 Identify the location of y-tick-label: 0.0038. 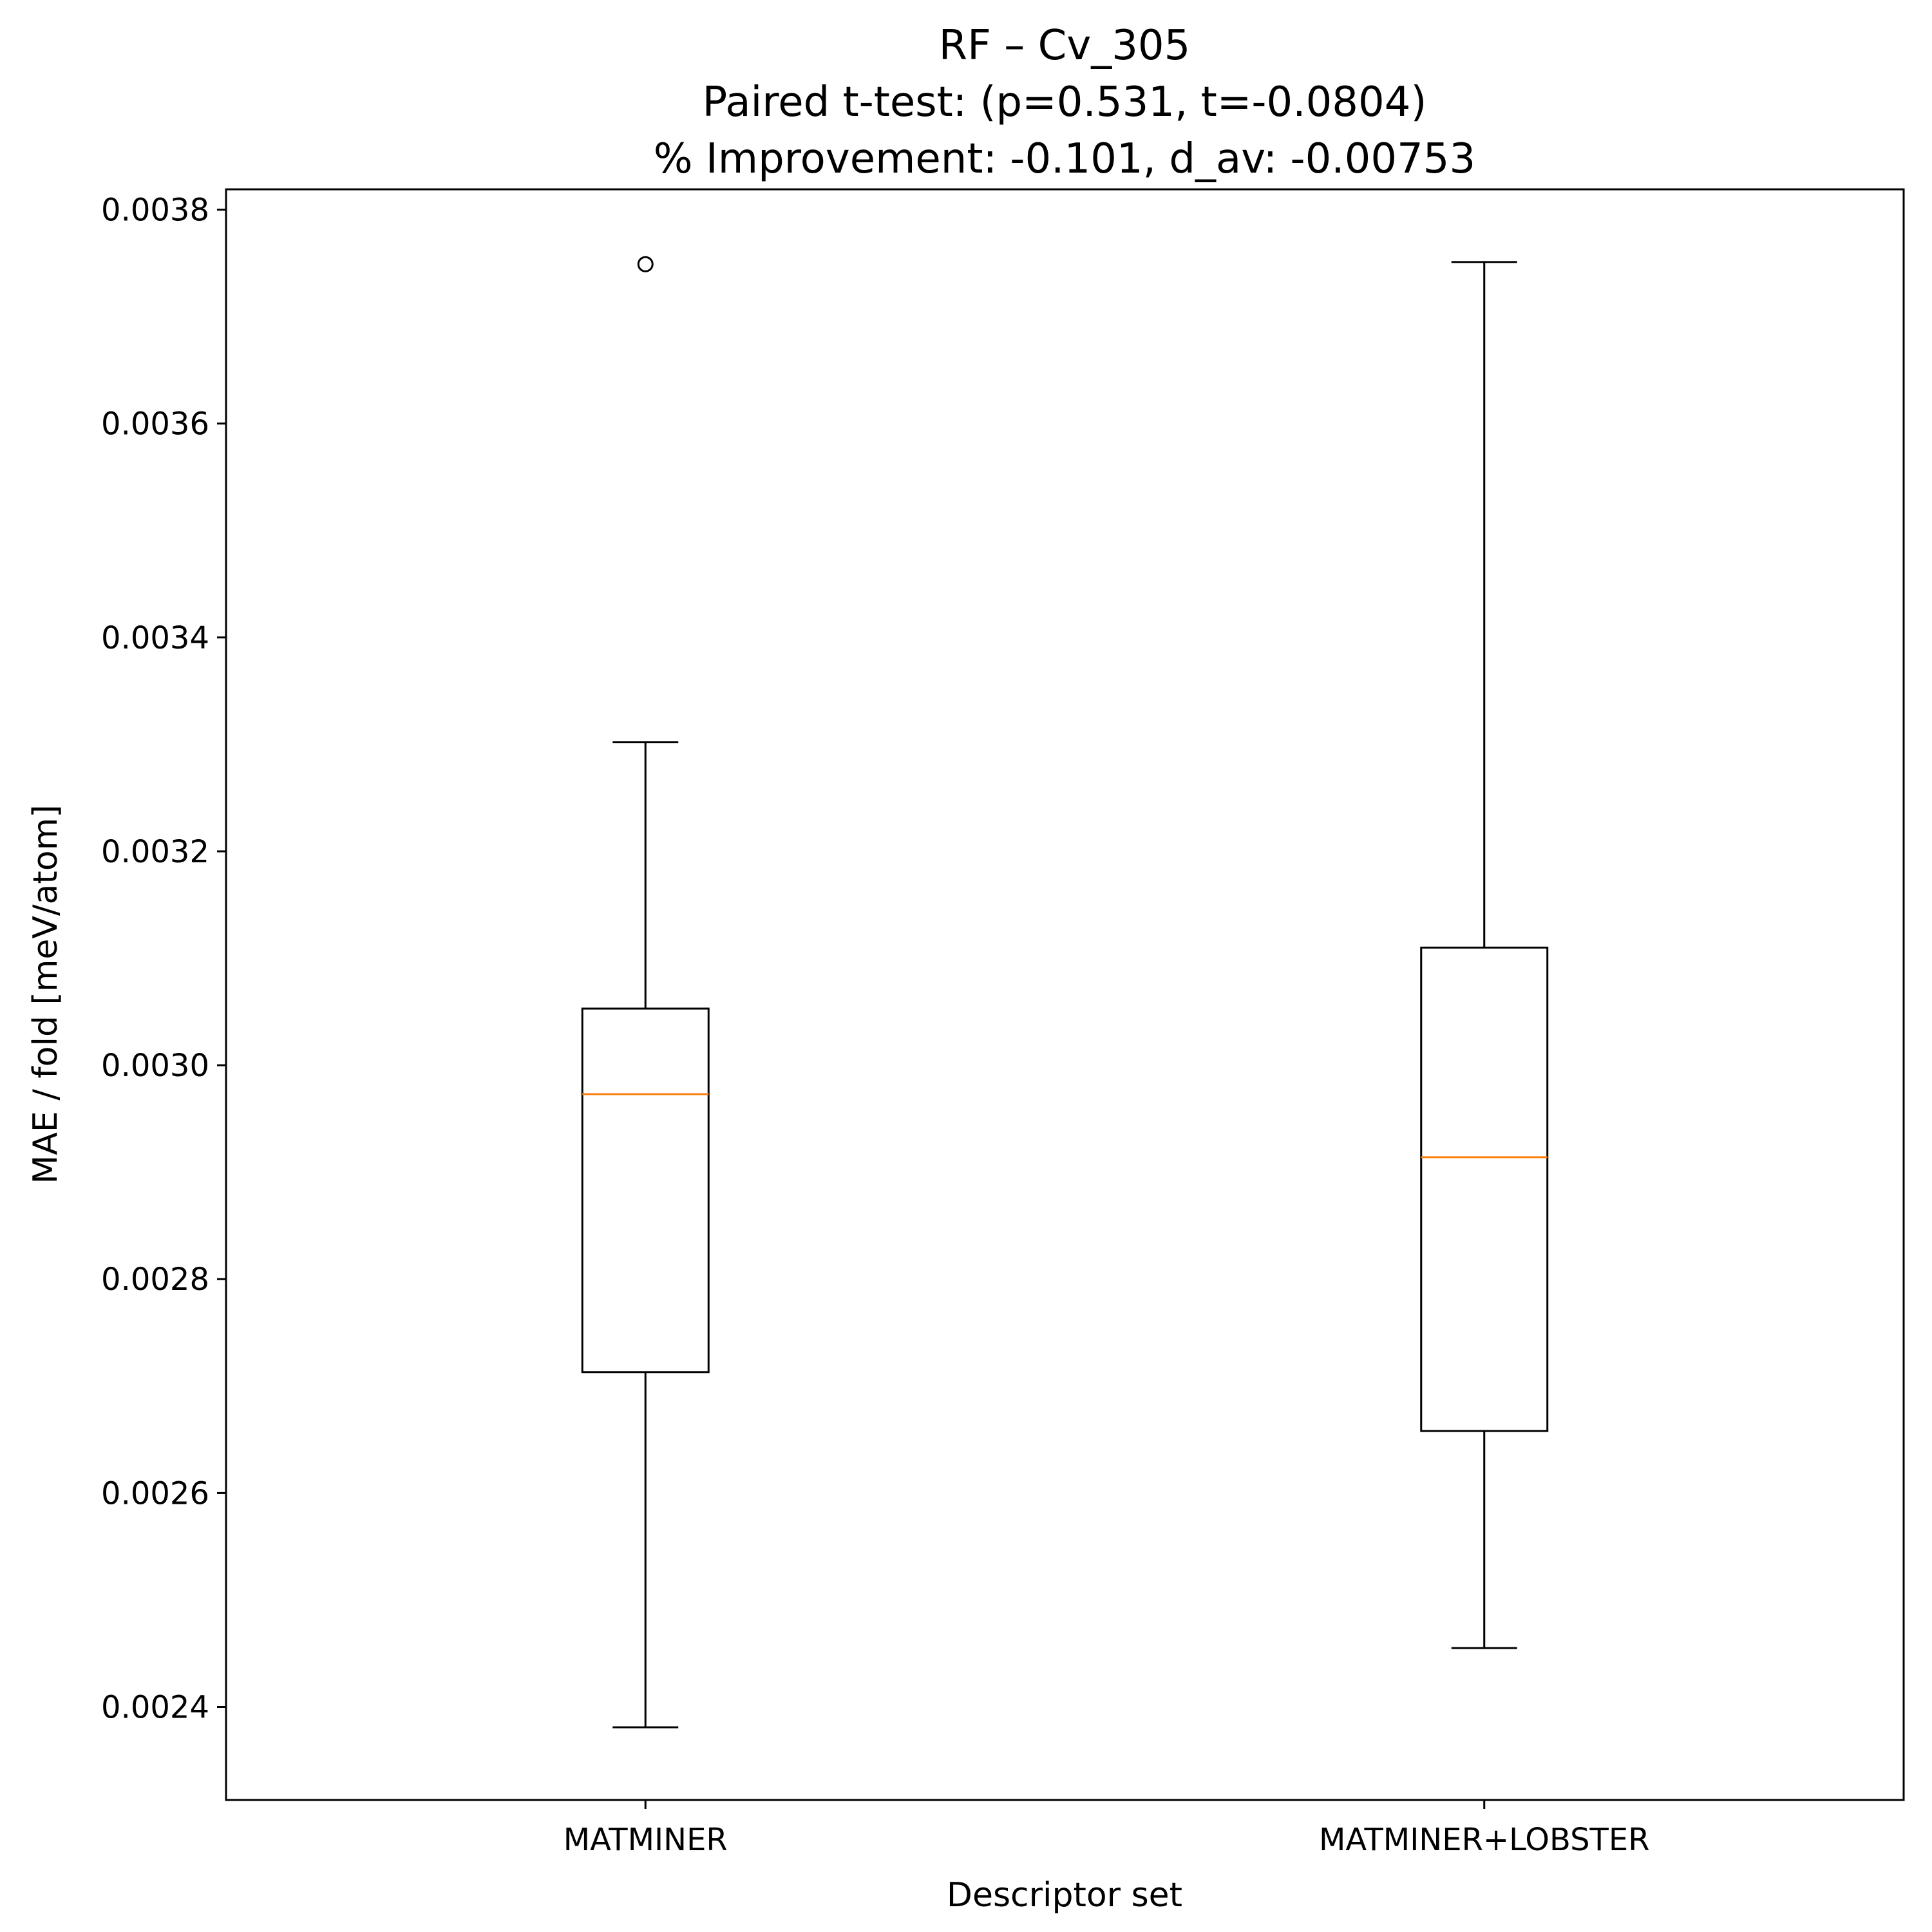
(155, 211).